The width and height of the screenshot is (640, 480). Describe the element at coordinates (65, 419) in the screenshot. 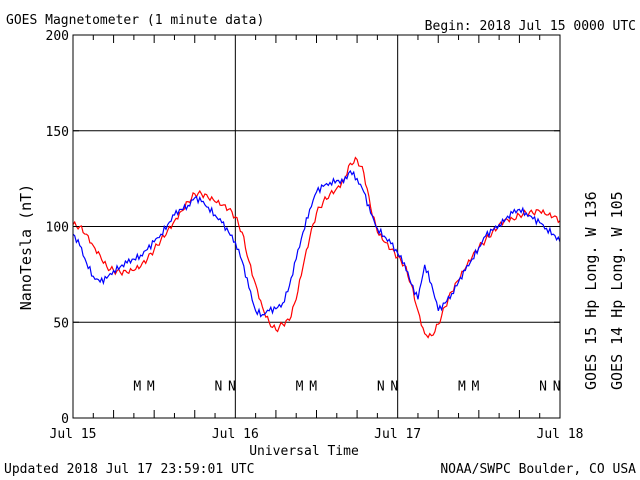

I see `y-tick-label: 0` at that location.